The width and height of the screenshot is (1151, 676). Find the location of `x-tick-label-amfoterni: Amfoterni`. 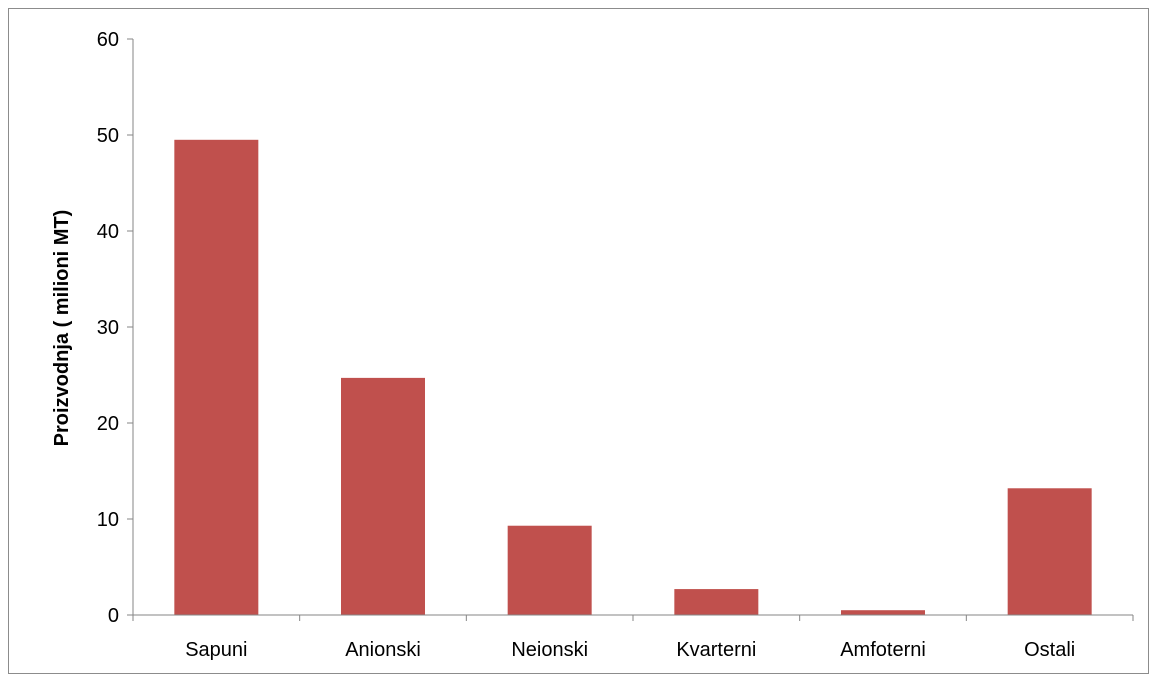

x-tick-label-amfoterni: Amfoterni is located at coordinates (883, 650).